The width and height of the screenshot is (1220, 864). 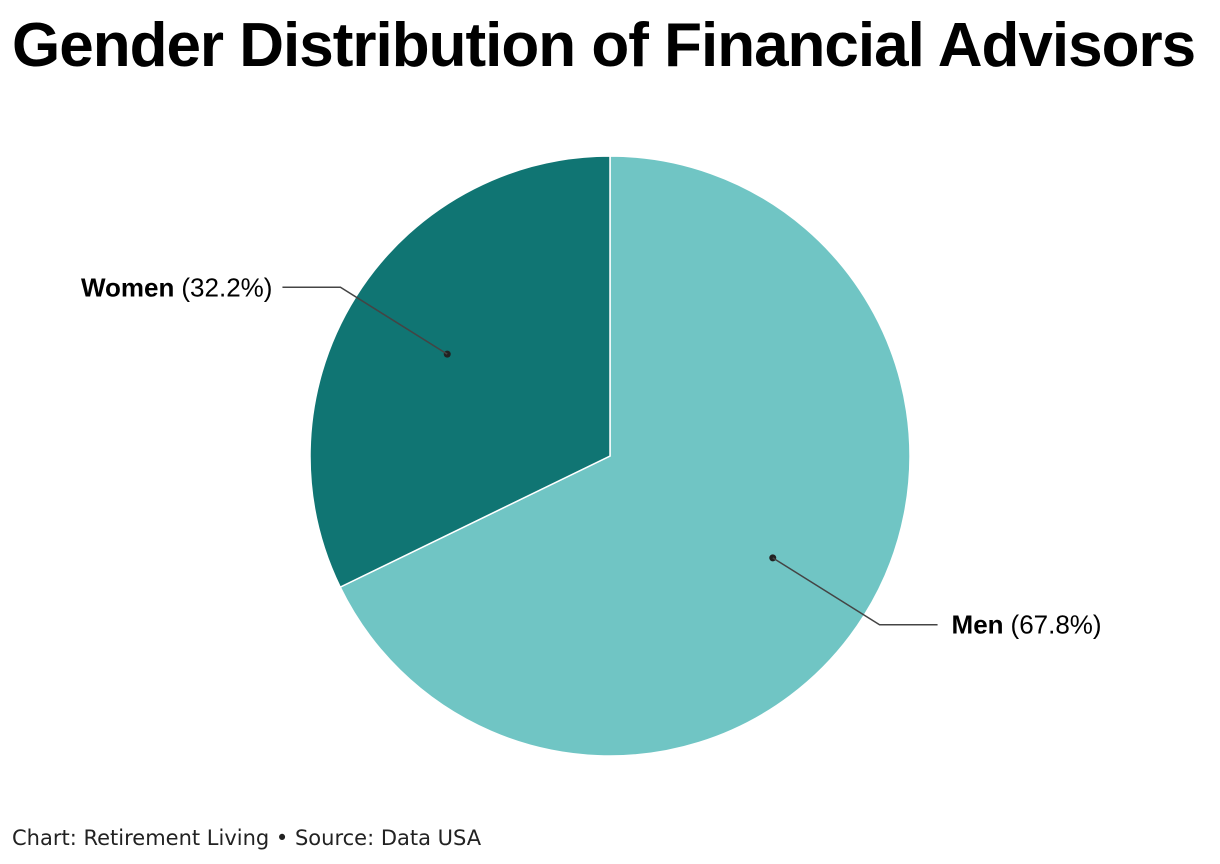 What do you see at coordinates (855, 591) in the screenshot?
I see `leader-line-men` at bounding box center [855, 591].